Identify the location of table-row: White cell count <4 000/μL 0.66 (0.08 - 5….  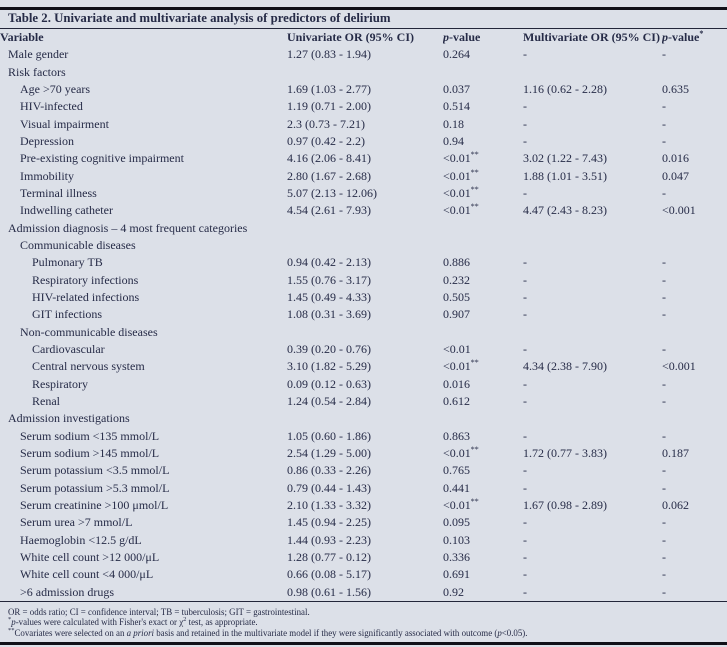
(363, 574).